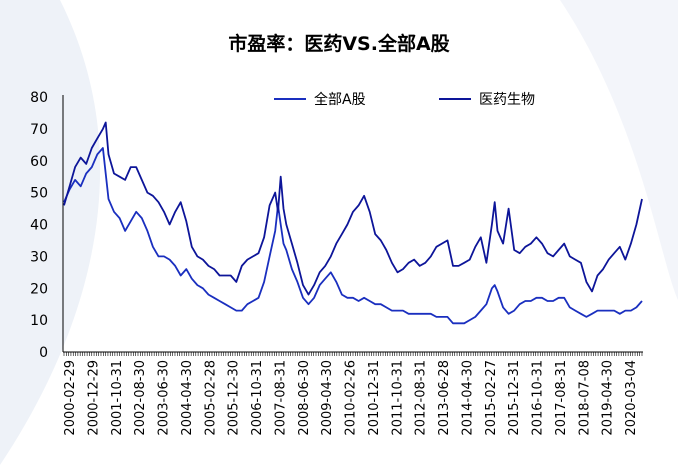 This screenshot has width=678, height=465. I want to click on x-tick-label: 2000-12-29, so click(93, 398).